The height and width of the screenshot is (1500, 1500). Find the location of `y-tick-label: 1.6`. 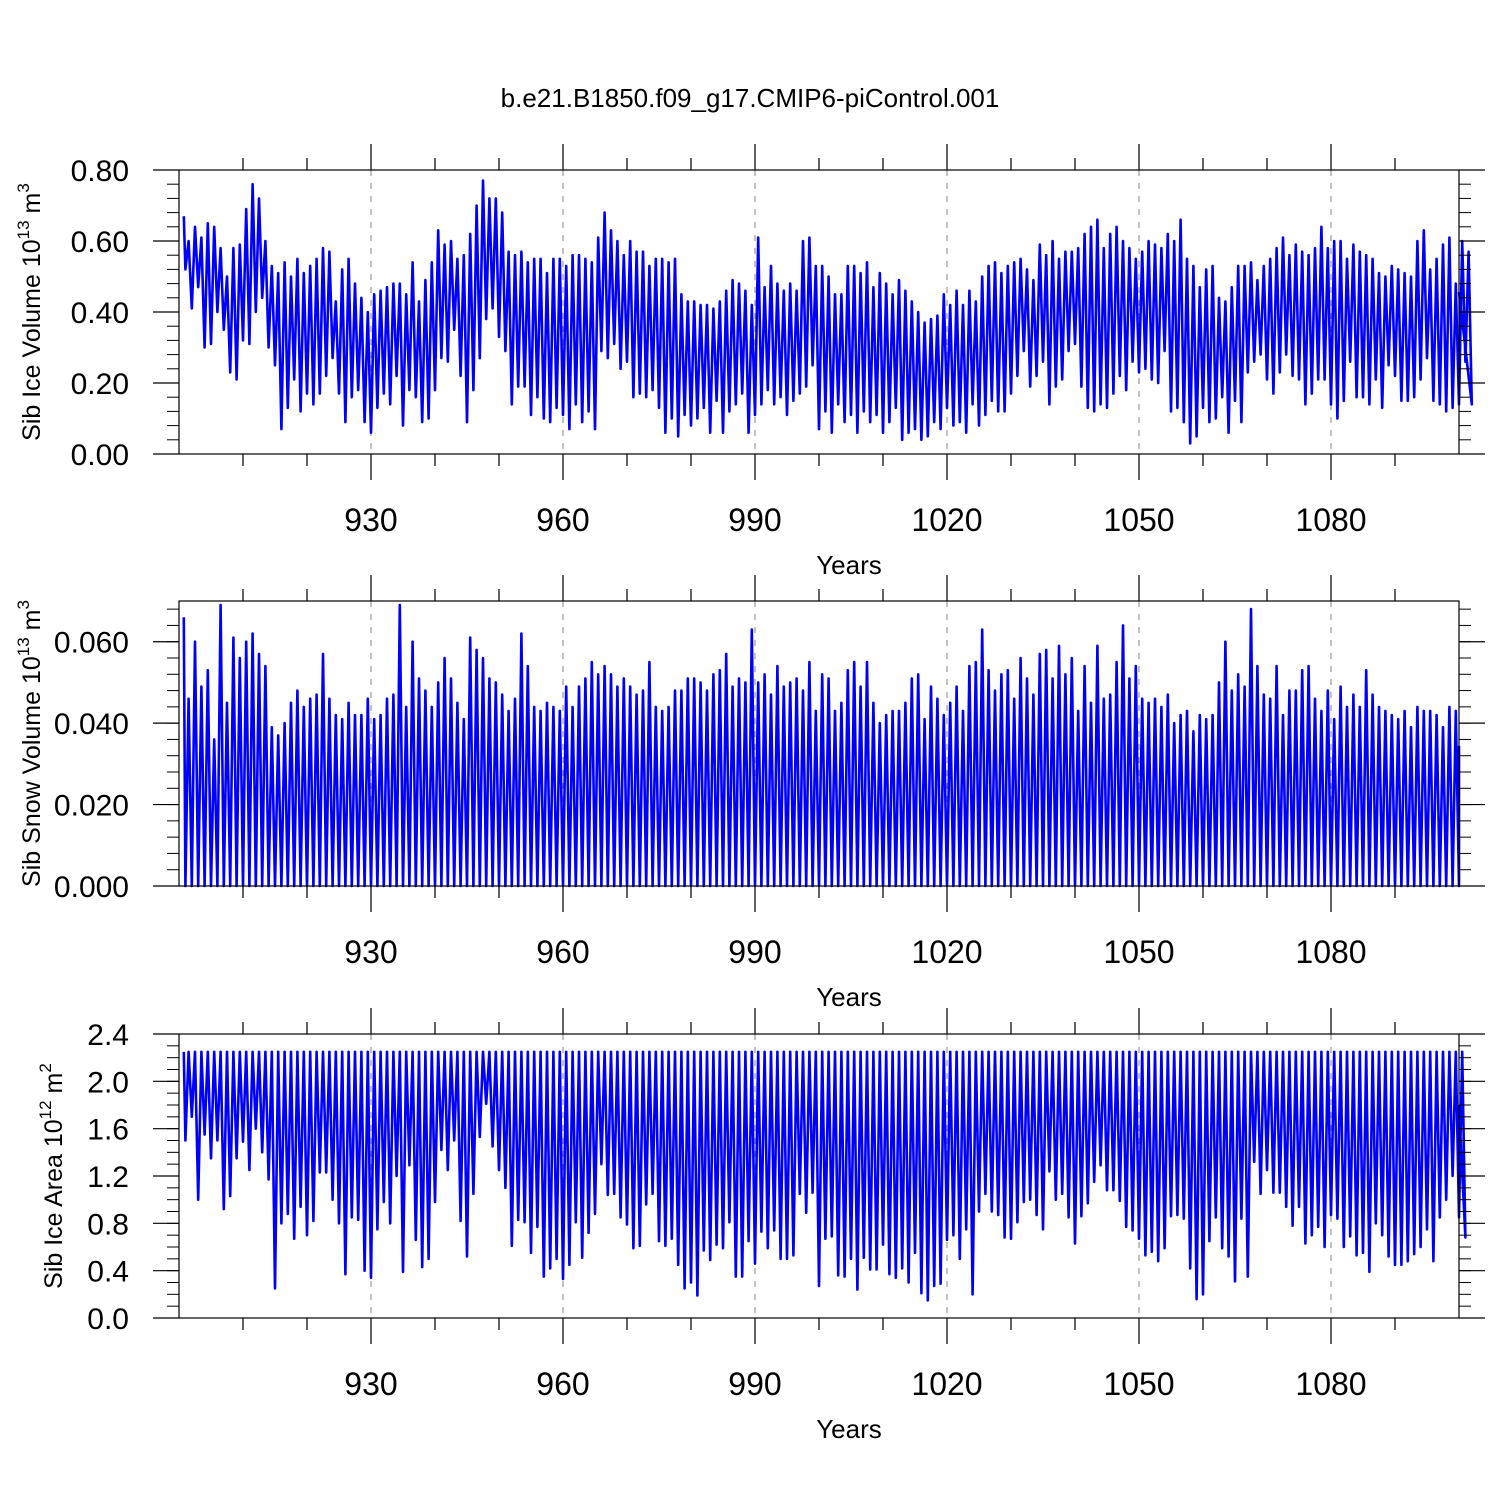

y-tick-label: 1.6 is located at coordinates (108, 1130).